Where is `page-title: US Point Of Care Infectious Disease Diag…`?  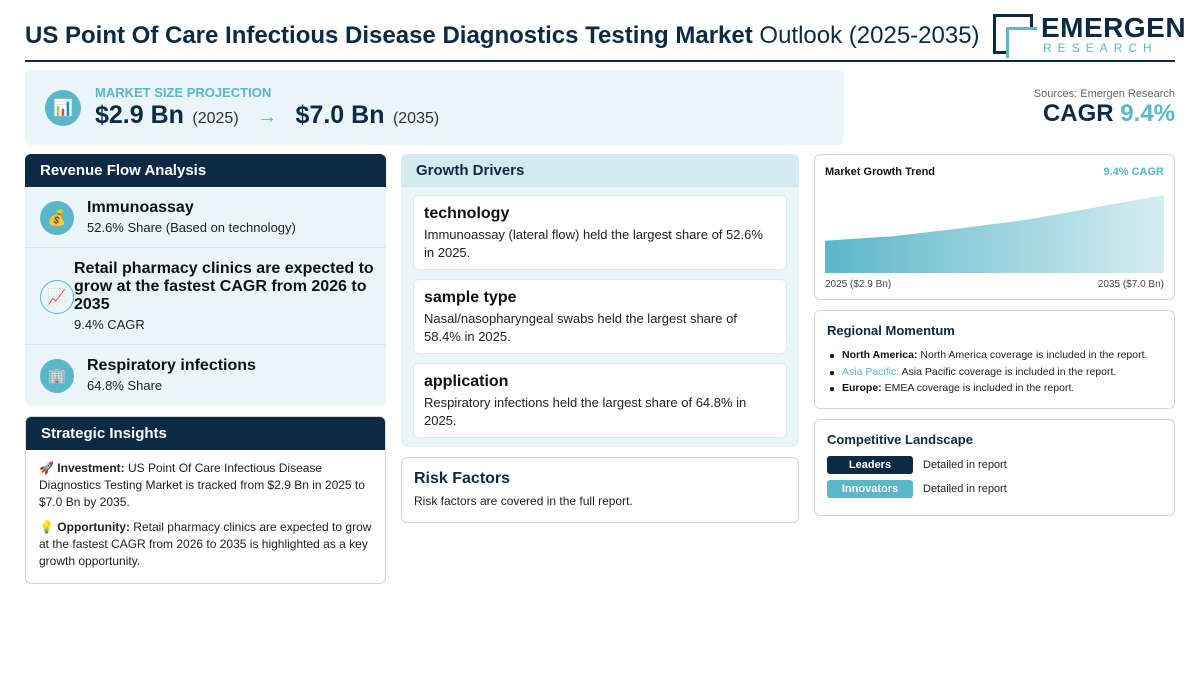 page-title: US Point Of Care Infectious Disease Diag… is located at coordinates (502, 36).